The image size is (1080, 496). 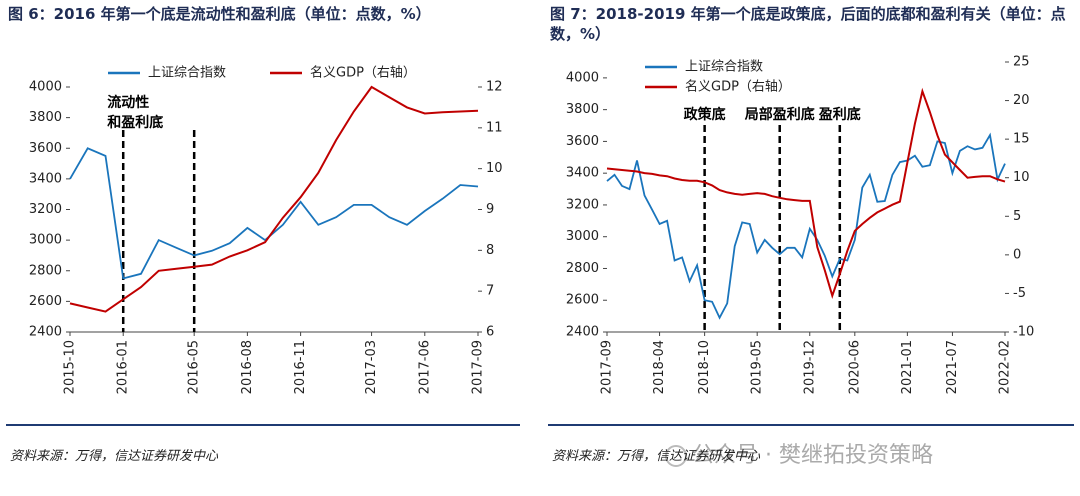 I want to click on annotation: 盈利底, so click(x=839, y=114).